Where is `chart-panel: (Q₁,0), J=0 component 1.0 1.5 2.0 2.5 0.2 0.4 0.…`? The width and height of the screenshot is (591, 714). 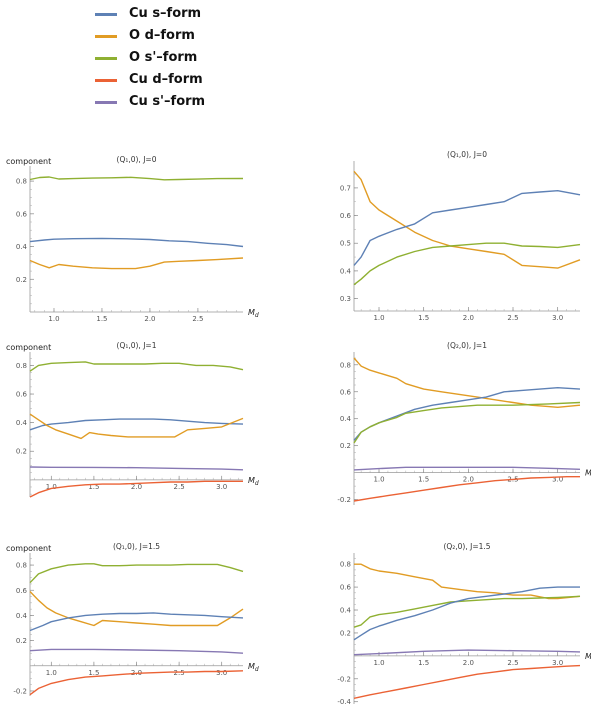
chart-panel: (Q₁,0), J=0 component 1.0 1.5 2.0 2.5 0.2 0.4 0.… is located at coordinates (132, 239).